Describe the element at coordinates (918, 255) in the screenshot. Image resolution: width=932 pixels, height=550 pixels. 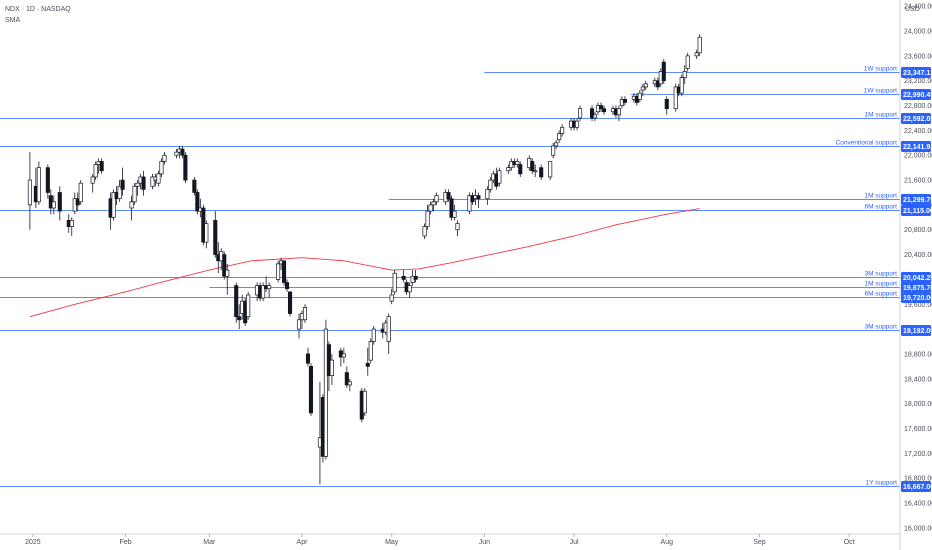
I see `price-tick-label: 20,400.00` at that location.